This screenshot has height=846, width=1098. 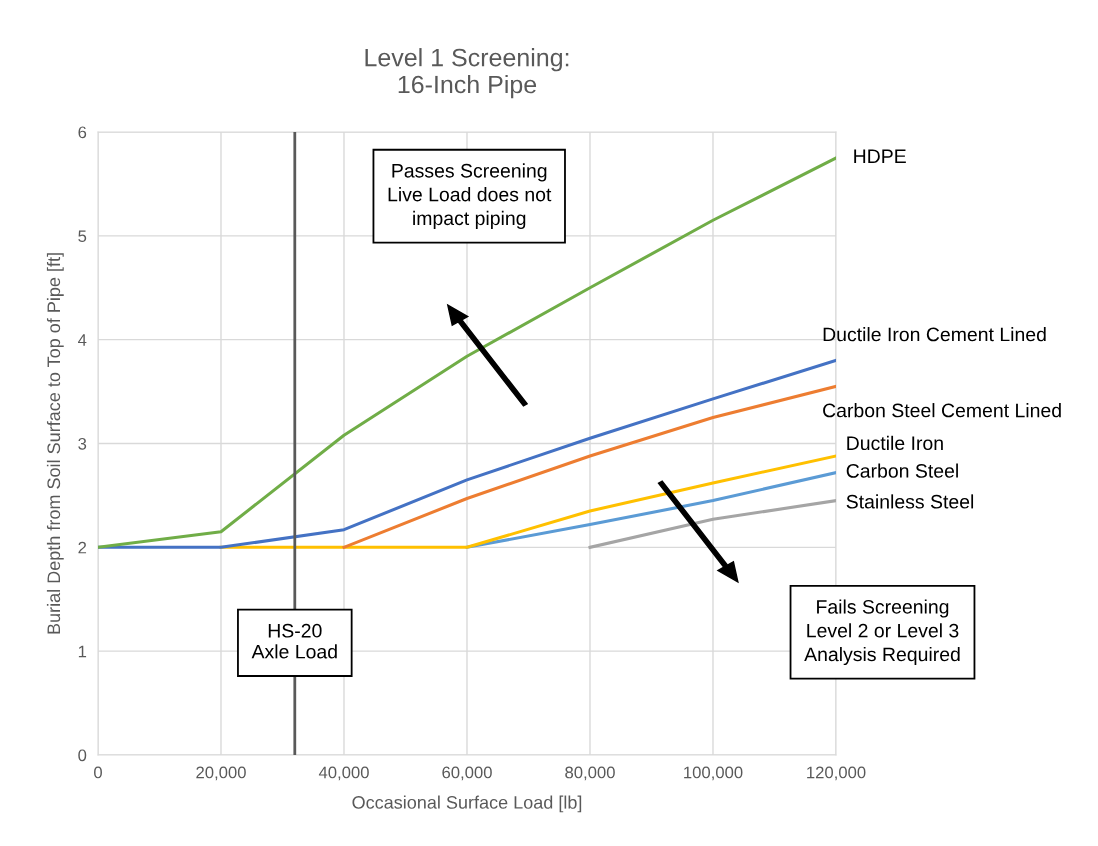 What do you see at coordinates (910, 501) in the screenshot?
I see `series-label: Stainless Steel` at bounding box center [910, 501].